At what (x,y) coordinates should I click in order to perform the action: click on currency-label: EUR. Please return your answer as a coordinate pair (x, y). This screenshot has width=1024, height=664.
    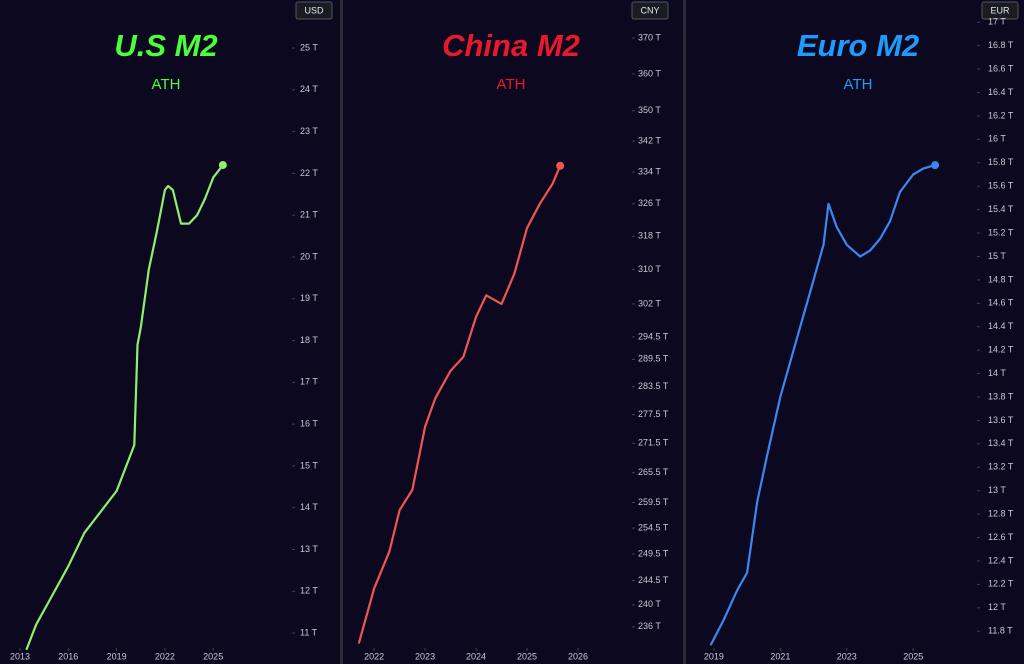
    Looking at the image, I should click on (1000, 10).